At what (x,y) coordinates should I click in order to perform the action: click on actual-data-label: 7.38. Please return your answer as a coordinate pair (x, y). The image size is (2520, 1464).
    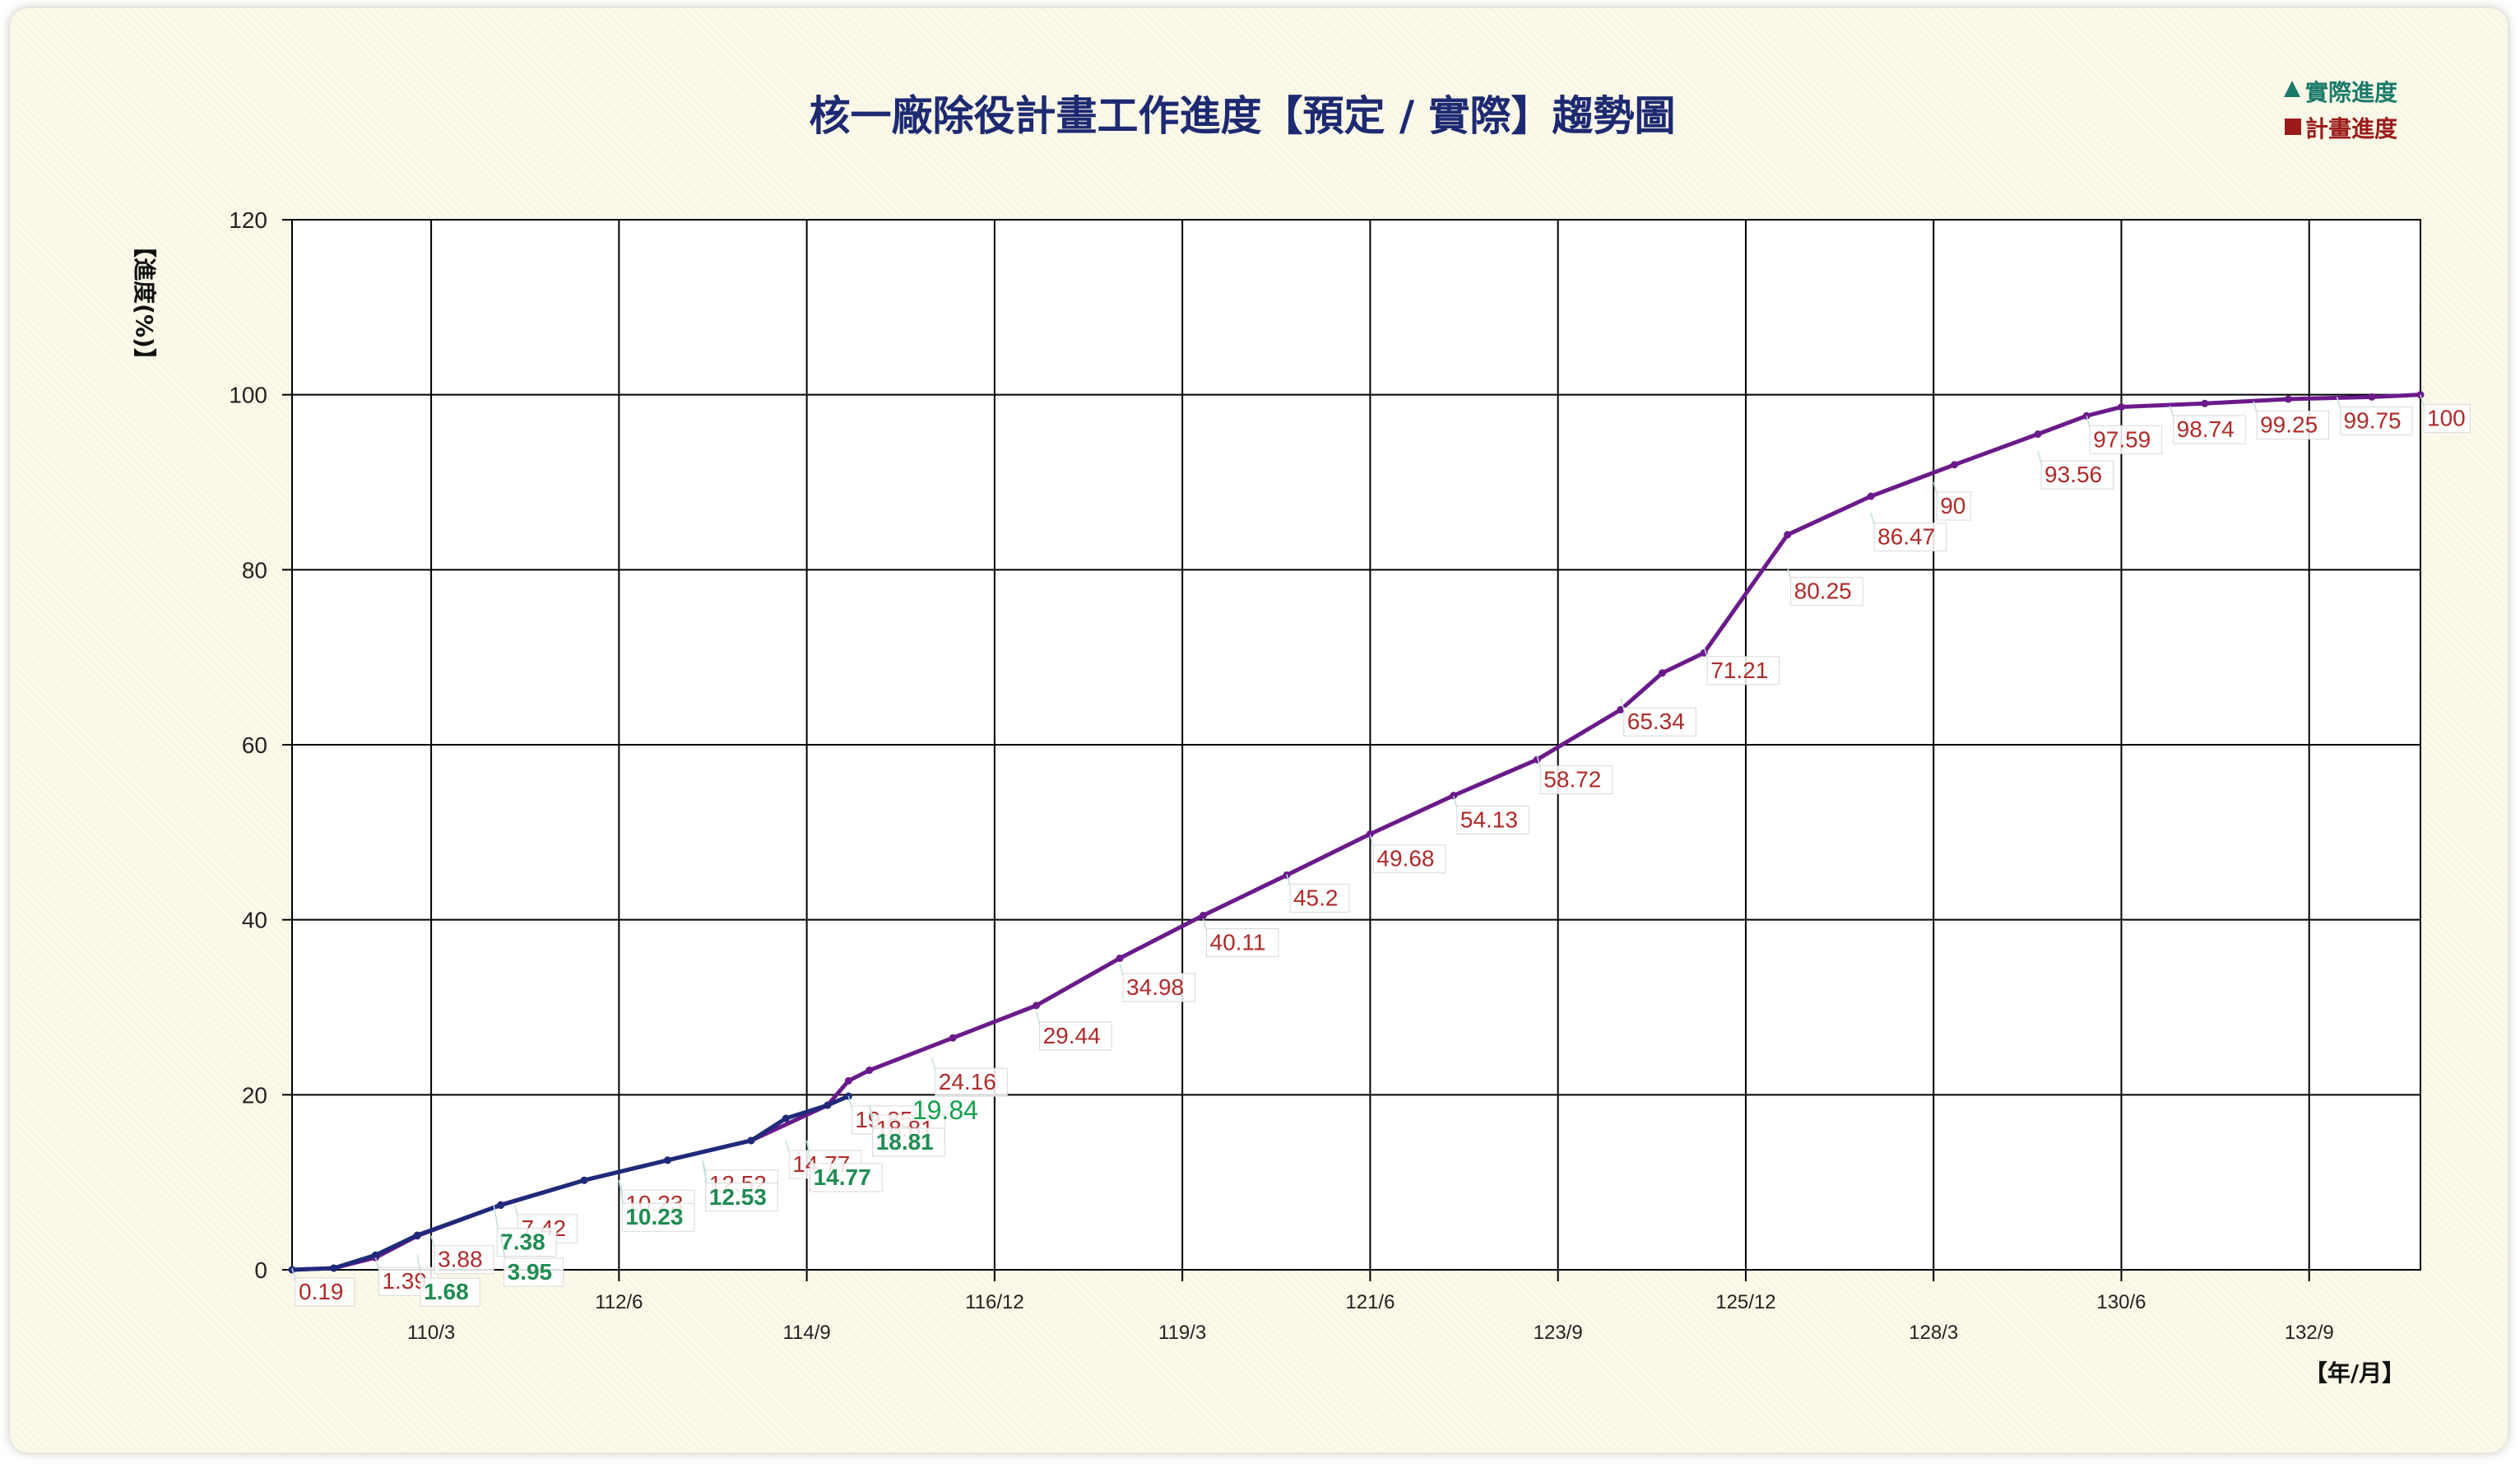
    Looking at the image, I should click on (522, 1242).